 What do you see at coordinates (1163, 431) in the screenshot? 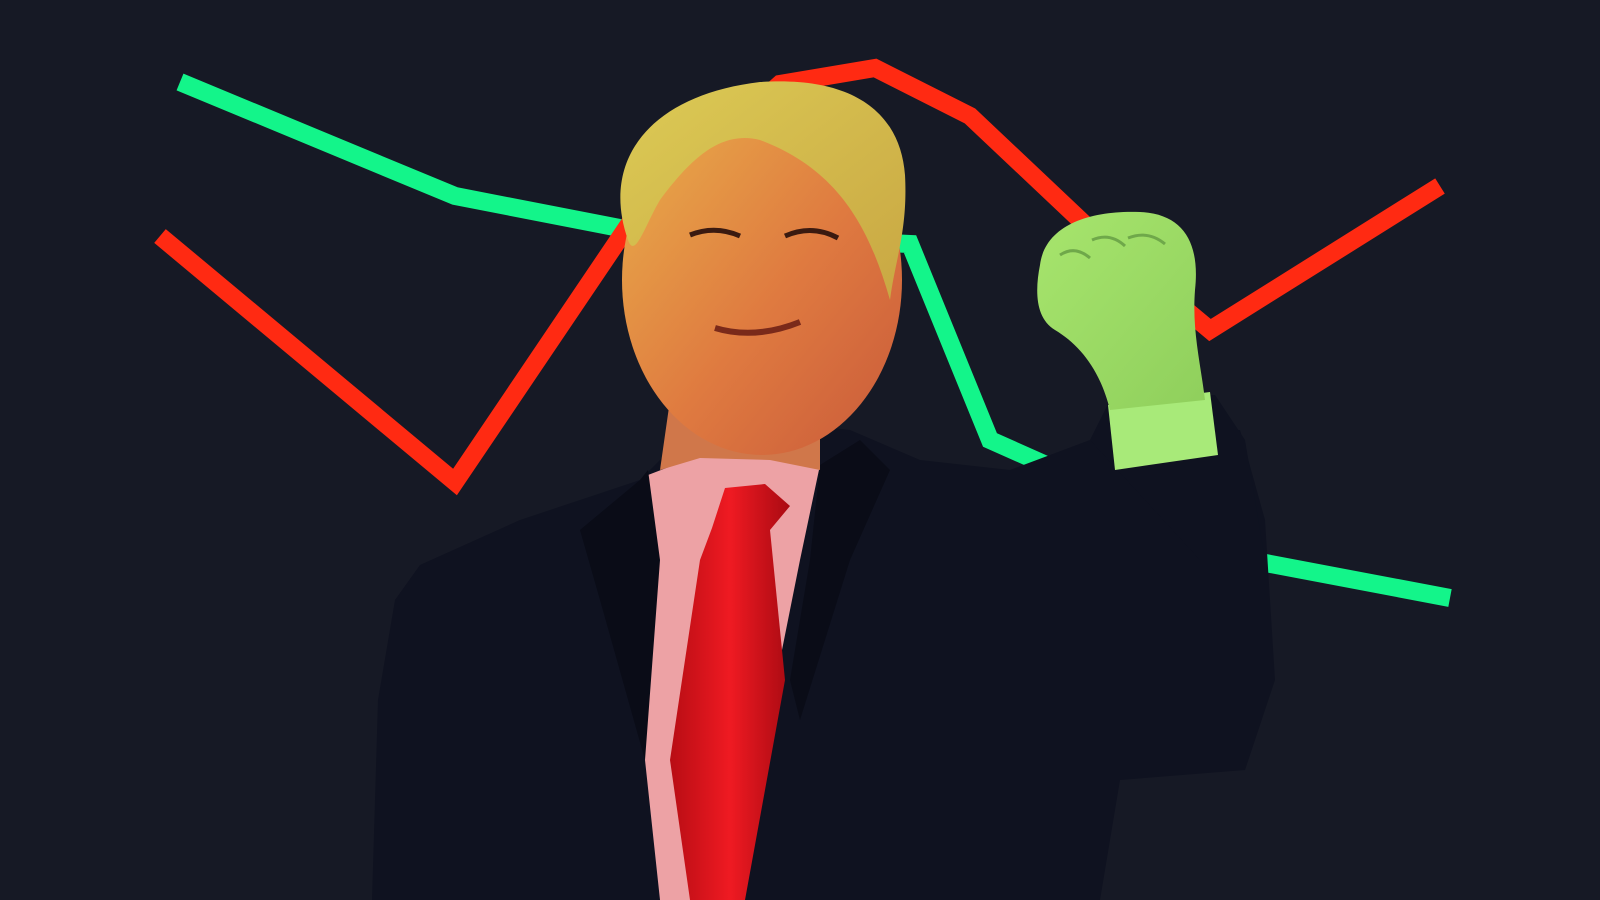
I see `shirt-cuff` at bounding box center [1163, 431].